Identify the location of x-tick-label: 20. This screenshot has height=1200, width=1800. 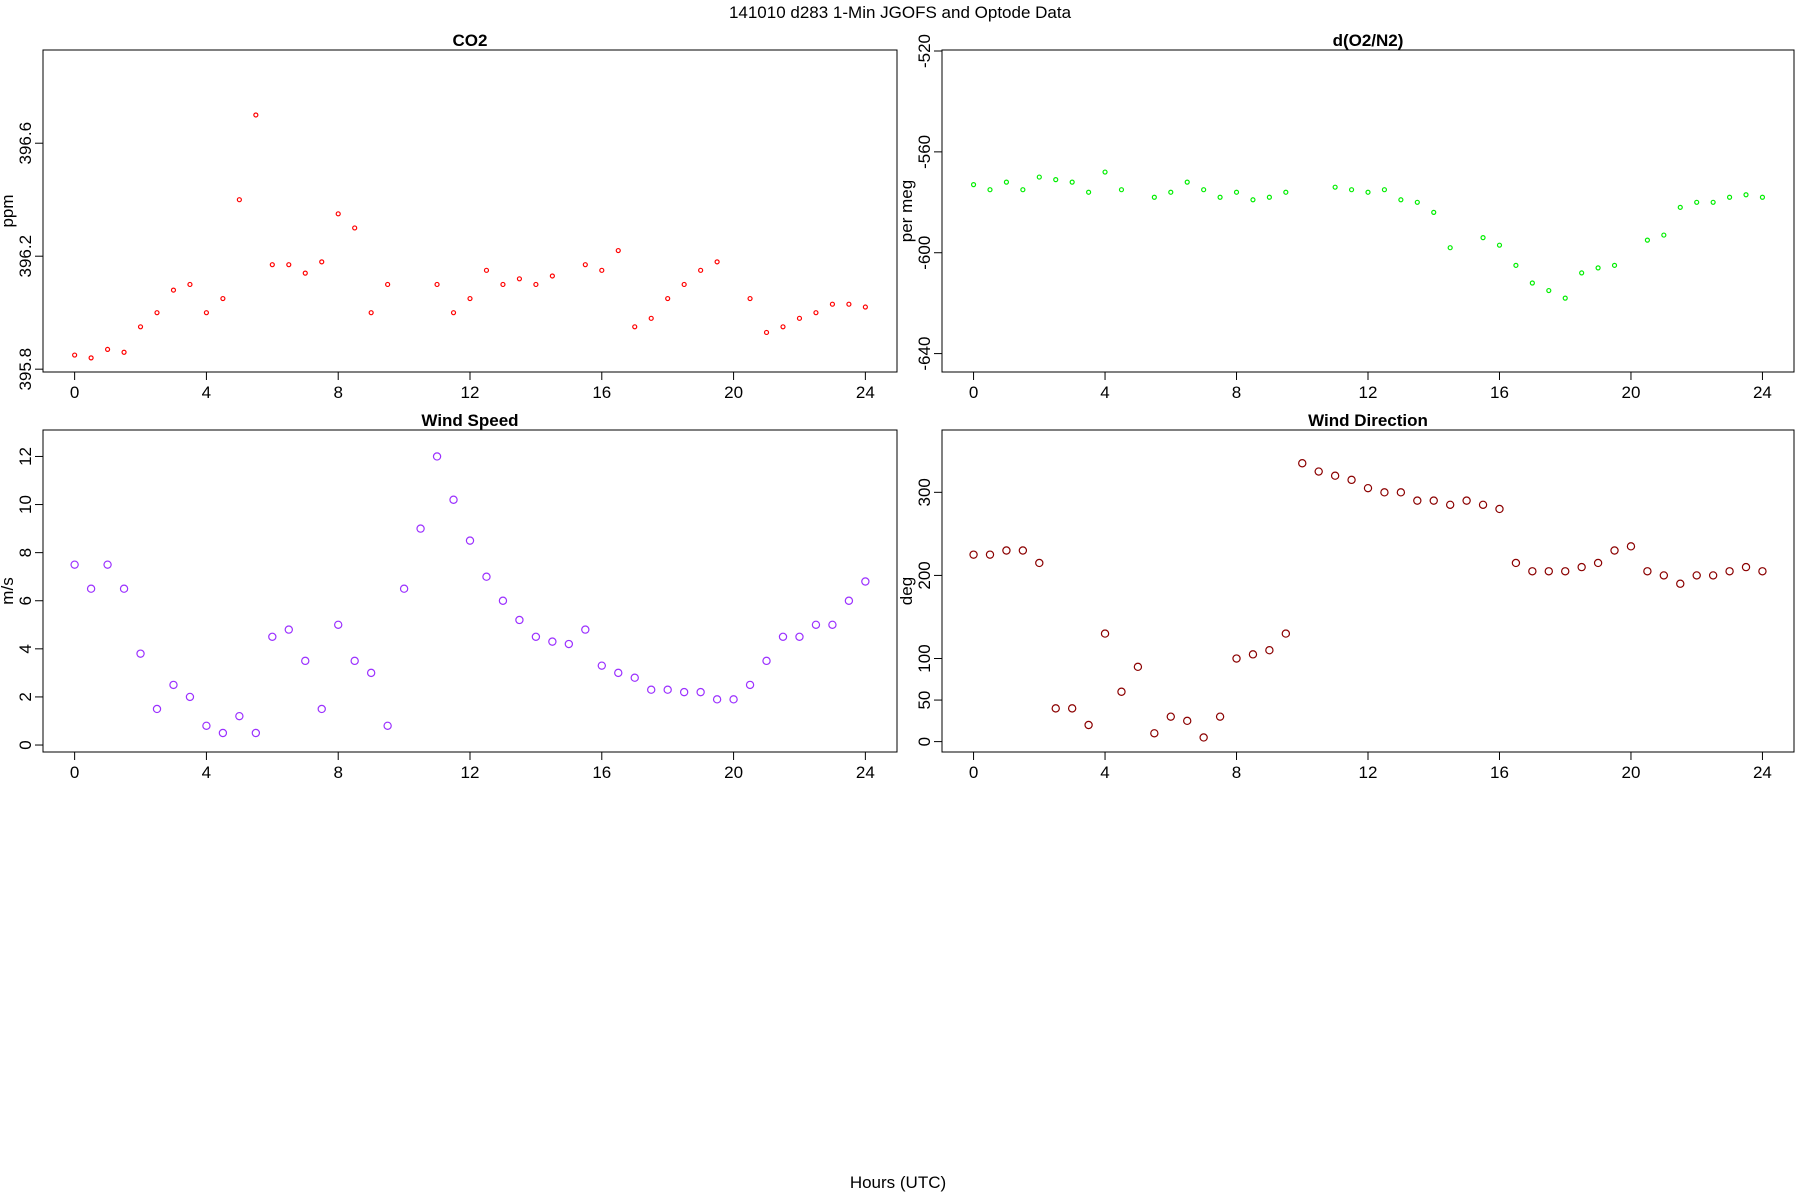
(1631, 392).